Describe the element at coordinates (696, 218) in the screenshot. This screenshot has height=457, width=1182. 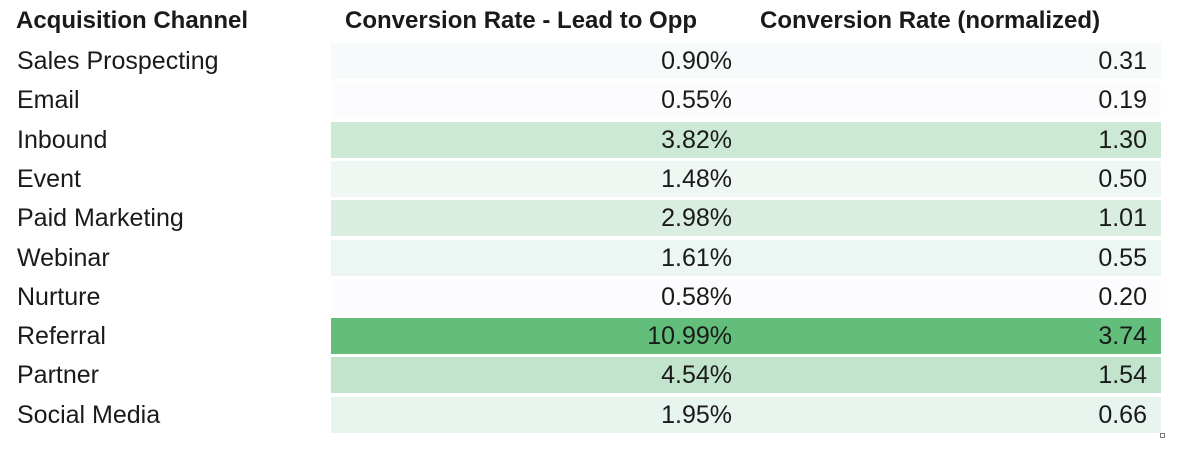
I see `conversion-rate-value: 2.98%` at that location.